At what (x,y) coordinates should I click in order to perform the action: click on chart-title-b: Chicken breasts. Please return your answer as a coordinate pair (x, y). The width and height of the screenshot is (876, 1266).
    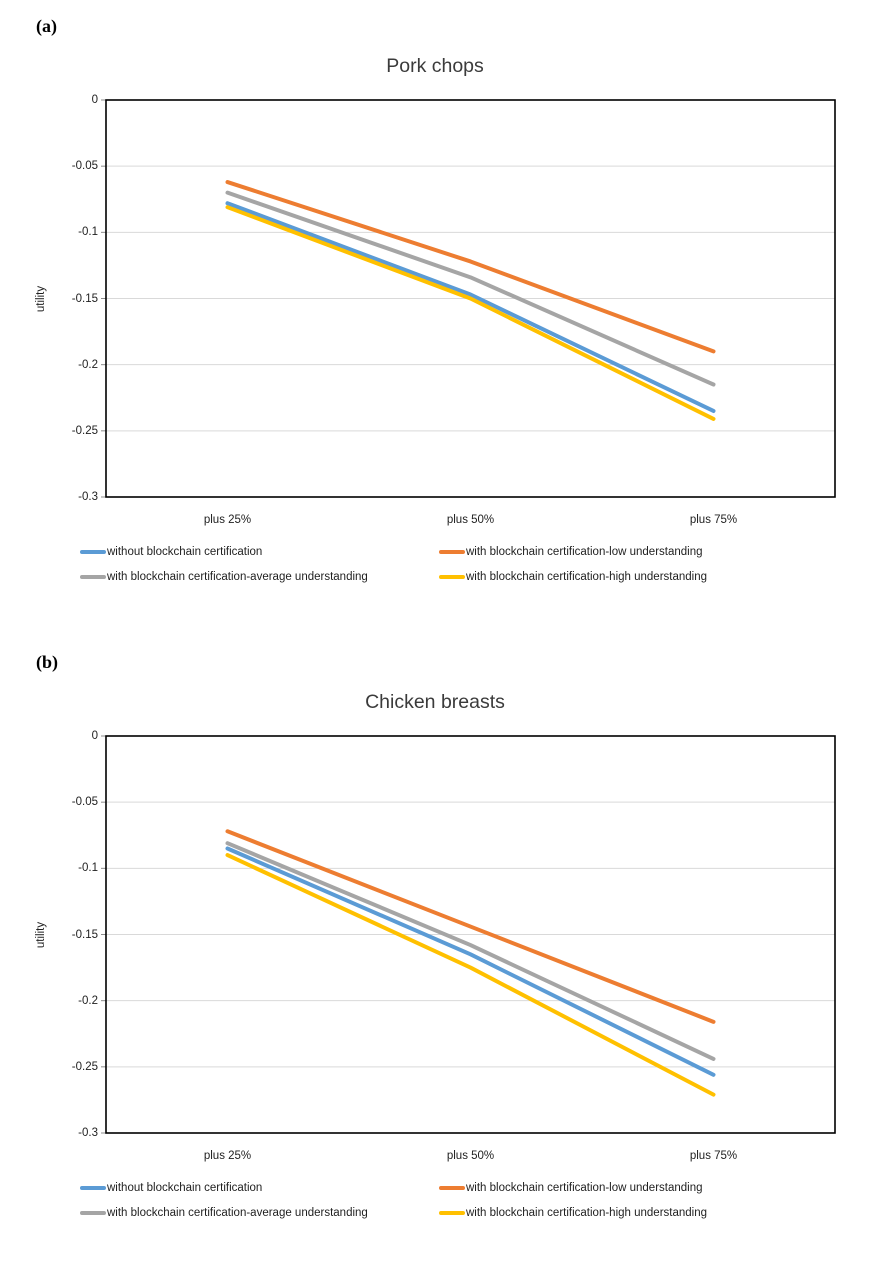
    Looking at the image, I should click on (435, 702).